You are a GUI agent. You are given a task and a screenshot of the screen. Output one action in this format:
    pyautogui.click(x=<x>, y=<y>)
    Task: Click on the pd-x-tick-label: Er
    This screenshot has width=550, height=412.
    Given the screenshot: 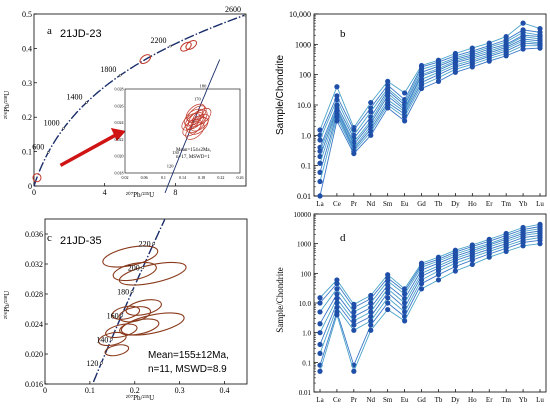 What is the action you would take?
    pyautogui.click(x=489, y=400)
    